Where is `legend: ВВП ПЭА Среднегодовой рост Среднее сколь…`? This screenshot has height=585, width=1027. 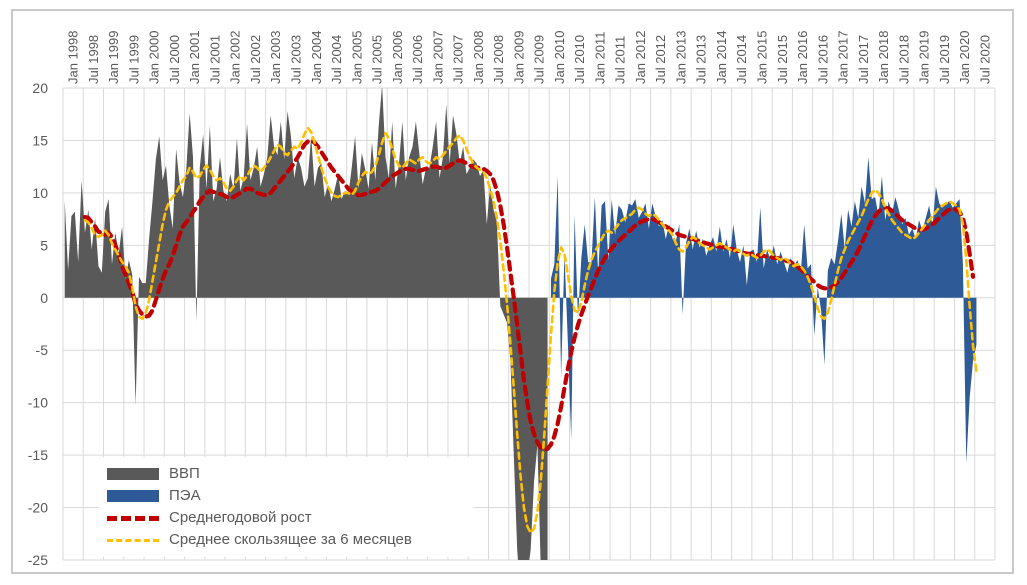
legend: ВВП ПЭА Среднегодовой рост Среднее сколь… is located at coordinates (286, 507).